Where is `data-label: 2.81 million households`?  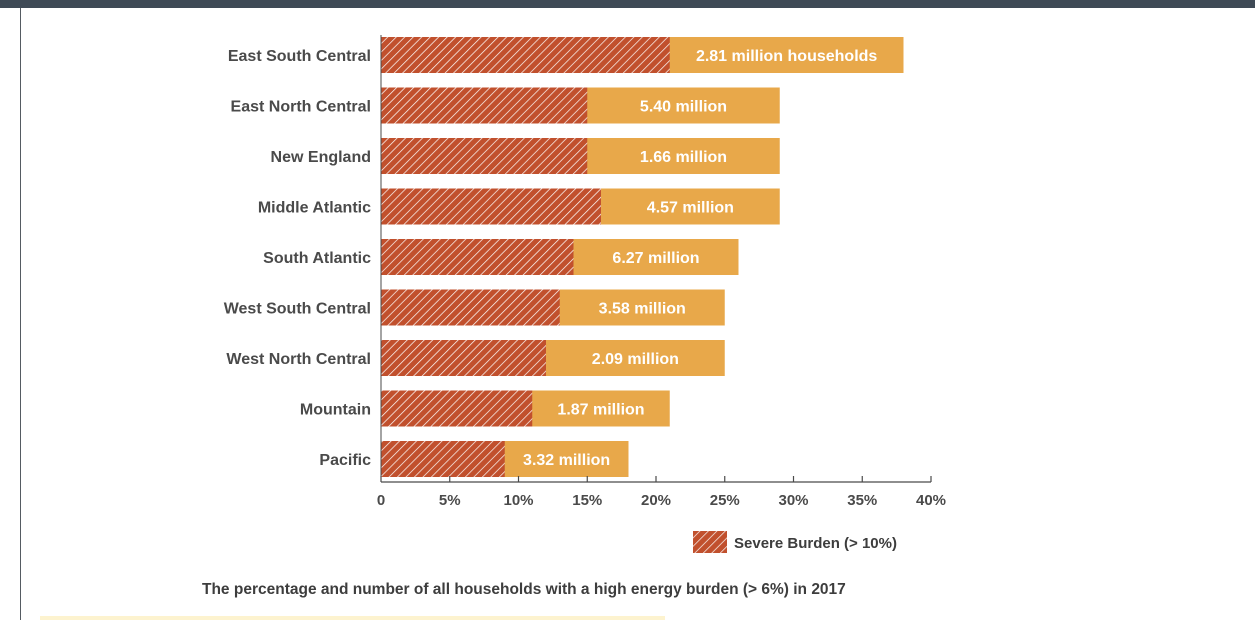
data-label: 2.81 million households is located at coordinates (786, 56).